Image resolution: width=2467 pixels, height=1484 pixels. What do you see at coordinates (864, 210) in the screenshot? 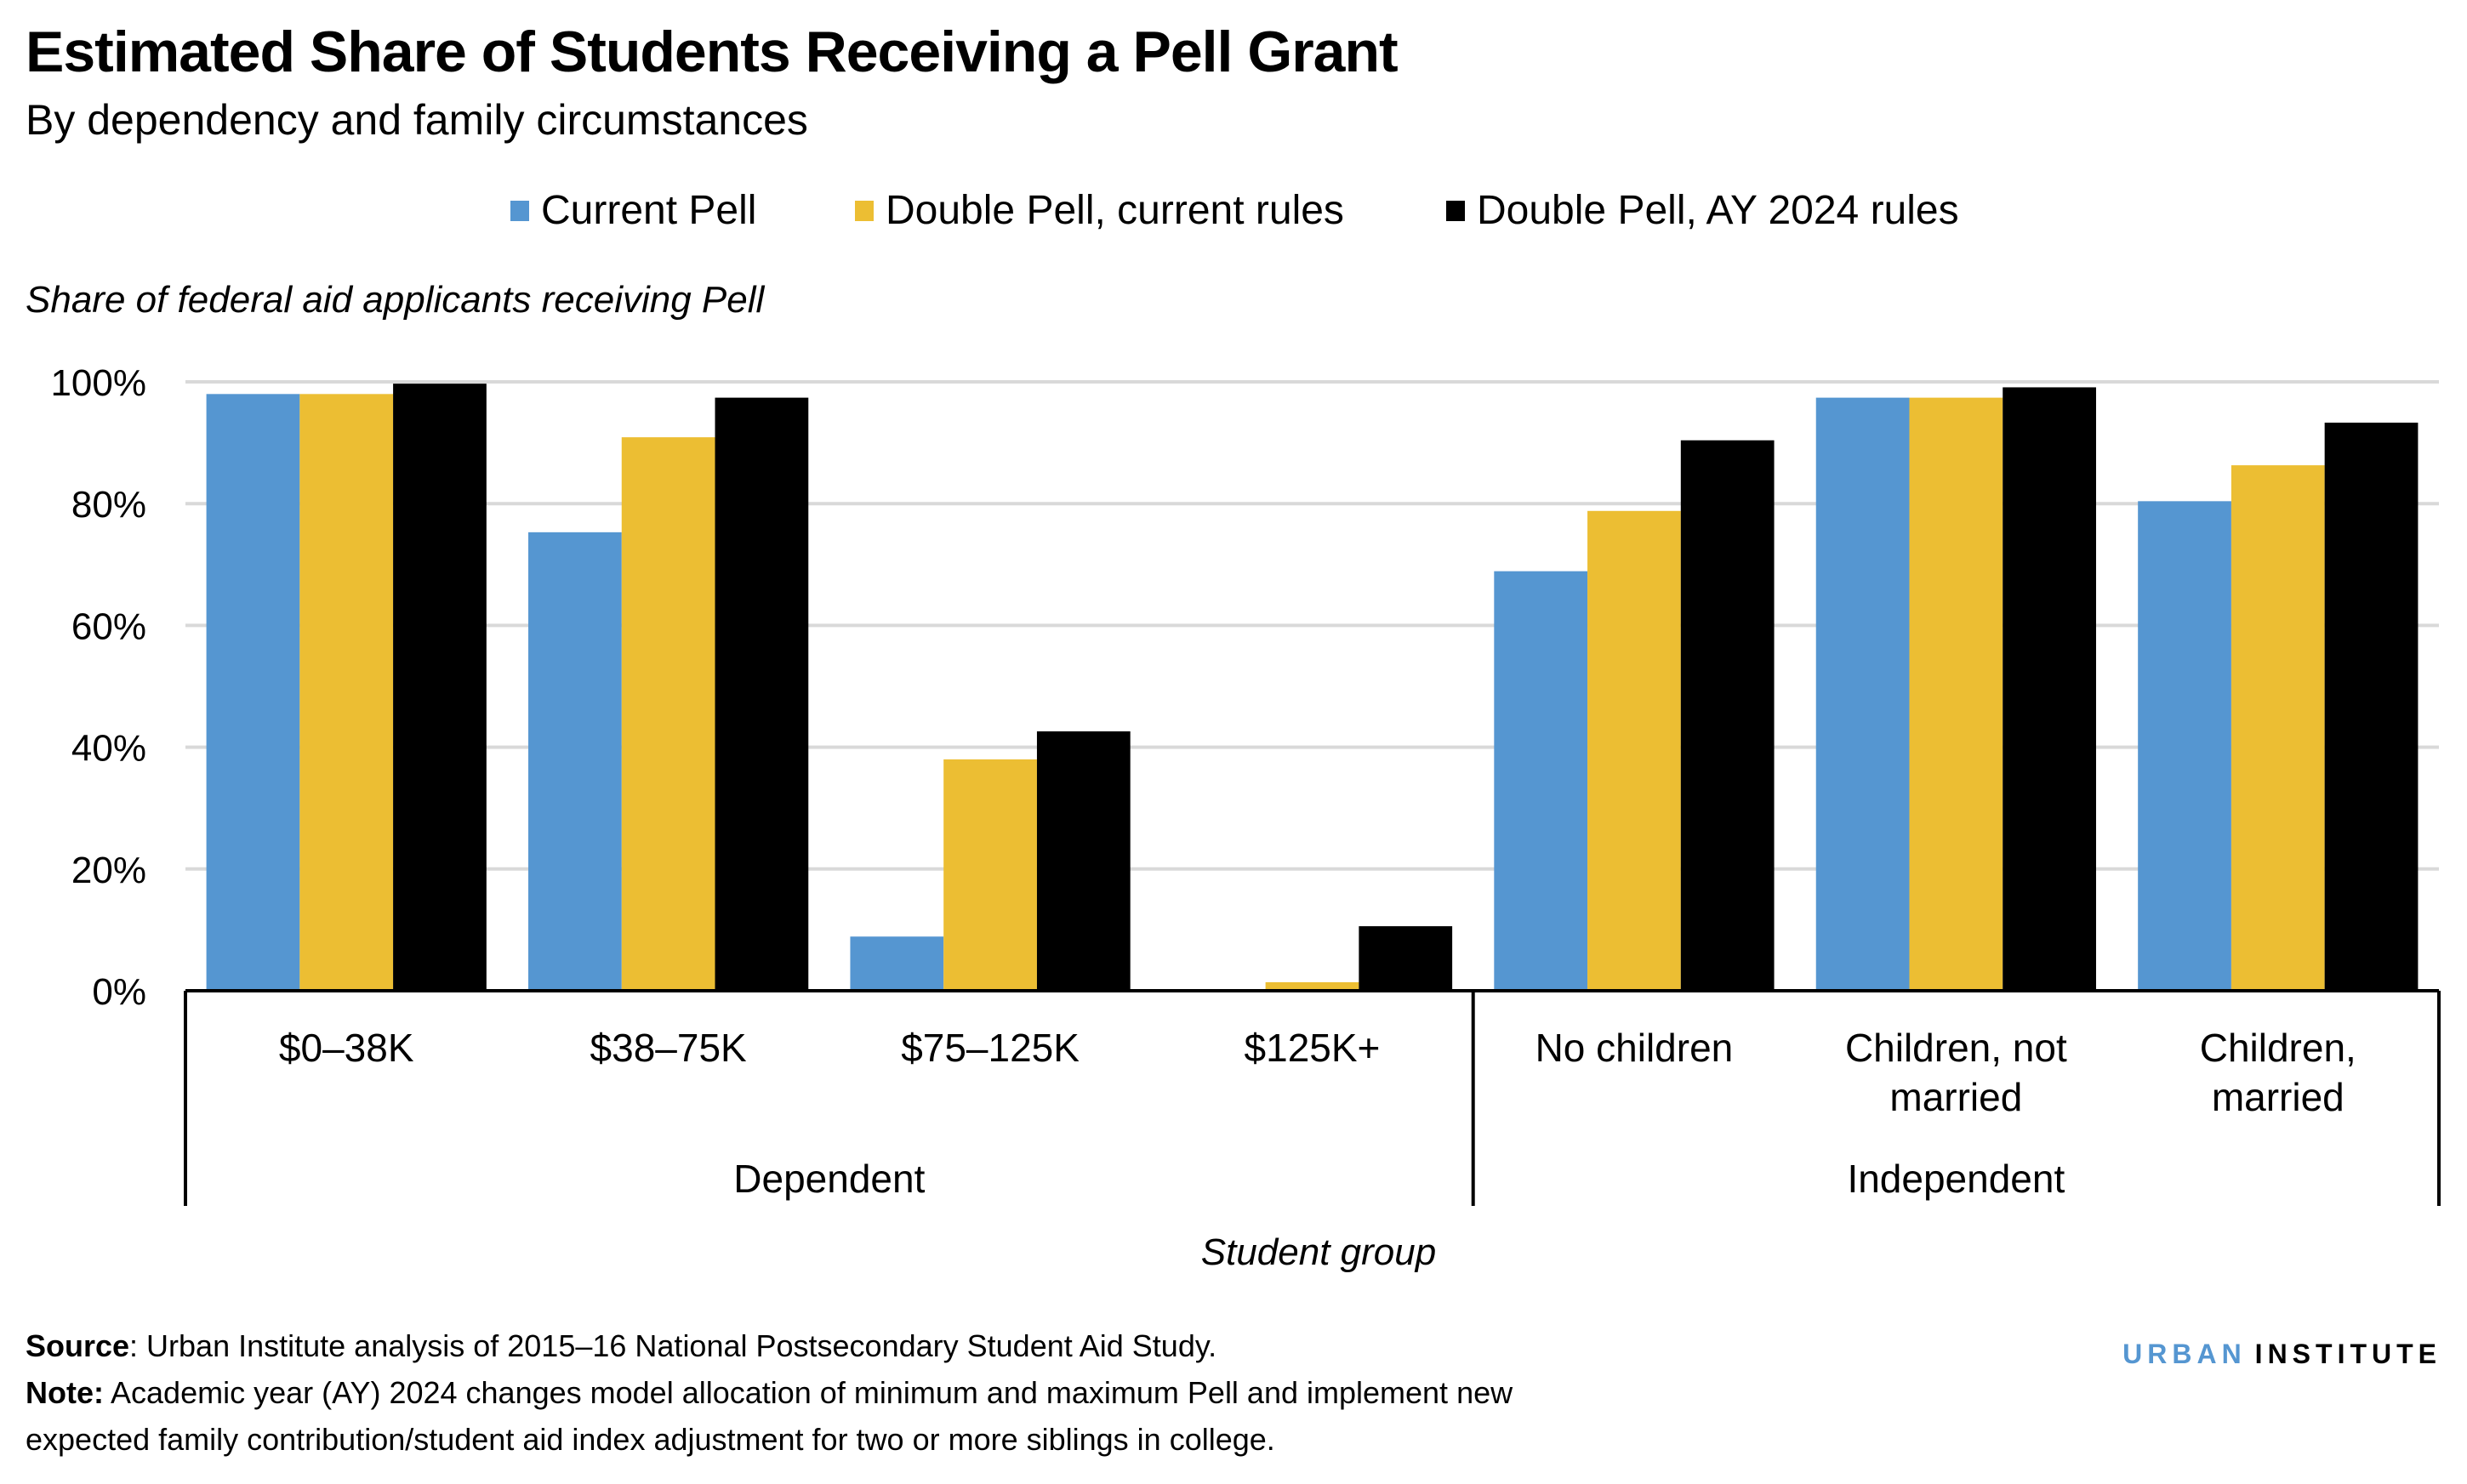
I see `legend-swatch-double-pell-current` at bounding box center [864, 210].